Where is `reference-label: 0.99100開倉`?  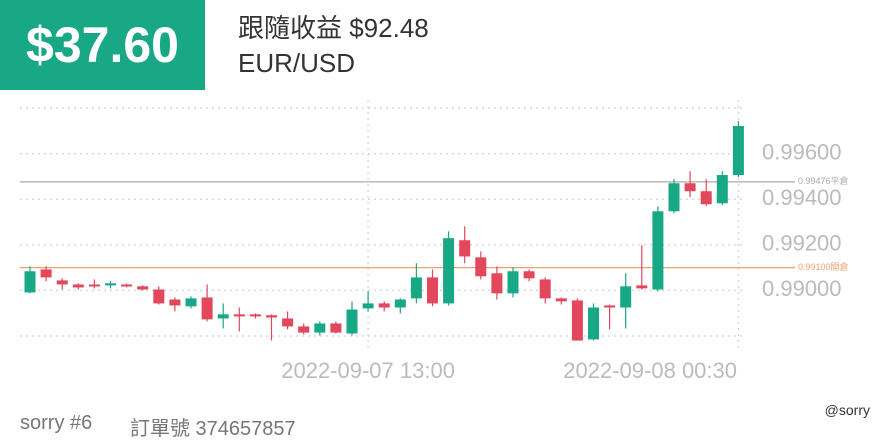
reference-label: 0.99100開倉 is located at coordinates (823, 266).